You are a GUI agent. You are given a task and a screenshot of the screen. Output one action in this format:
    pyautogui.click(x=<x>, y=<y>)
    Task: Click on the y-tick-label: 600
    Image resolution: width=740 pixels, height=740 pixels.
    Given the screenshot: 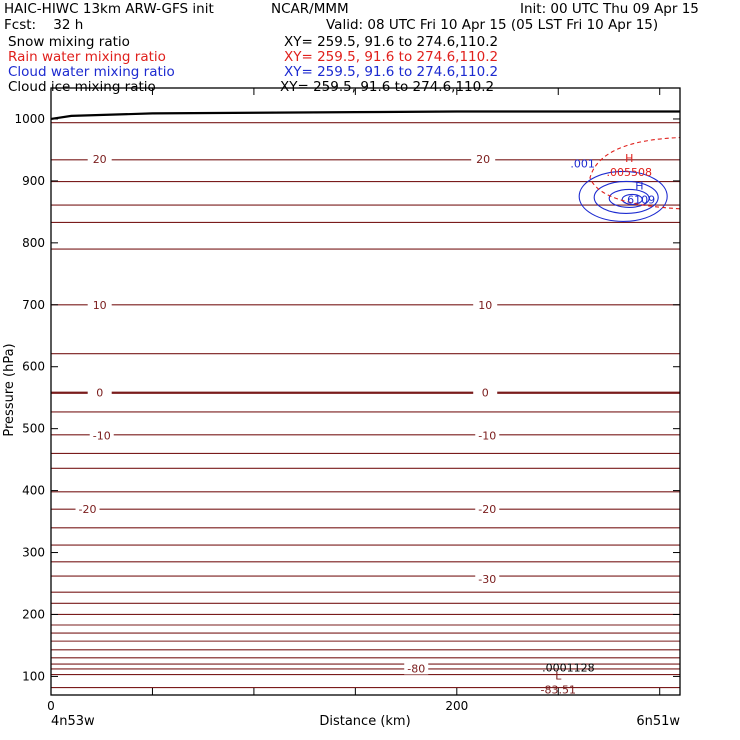 What is the action you would take?
    pyautogui.click(x=33, y=367)
    